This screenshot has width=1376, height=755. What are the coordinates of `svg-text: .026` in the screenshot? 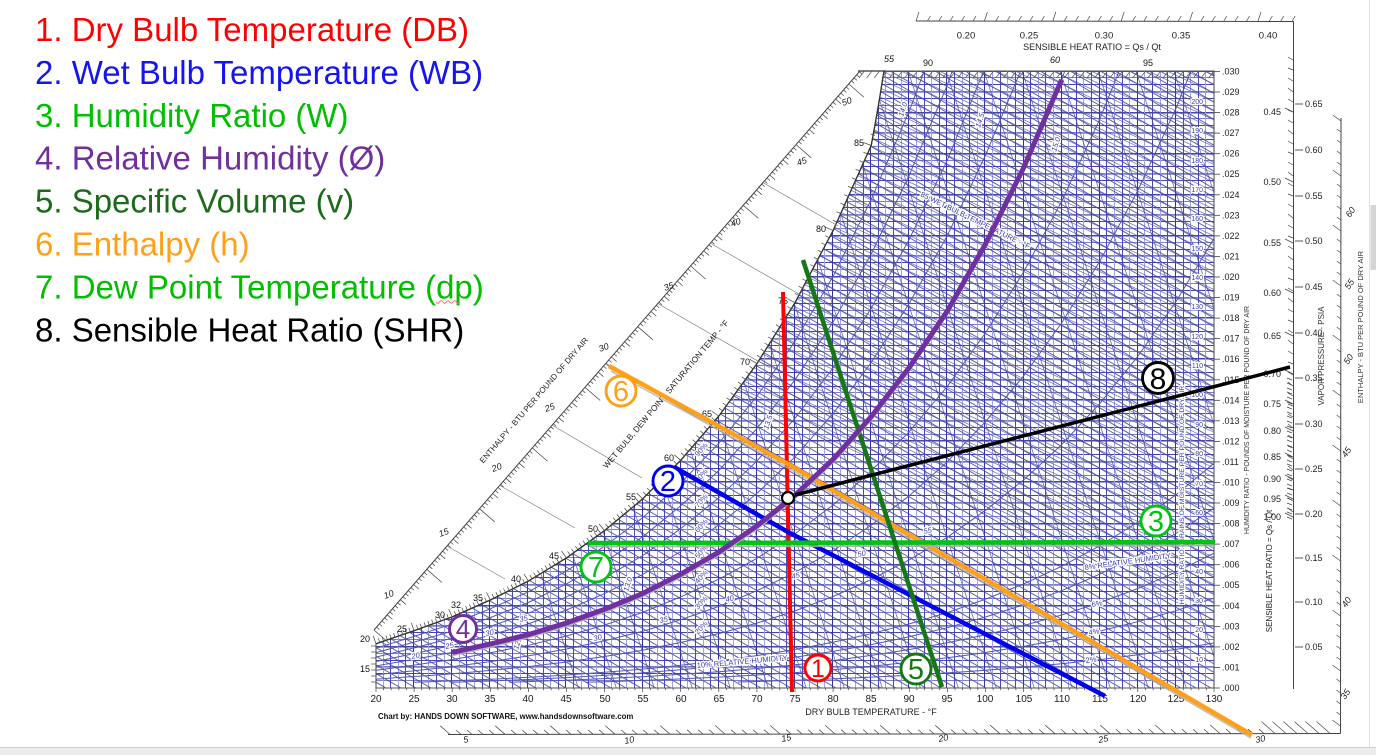 It's located at (1231, 154).